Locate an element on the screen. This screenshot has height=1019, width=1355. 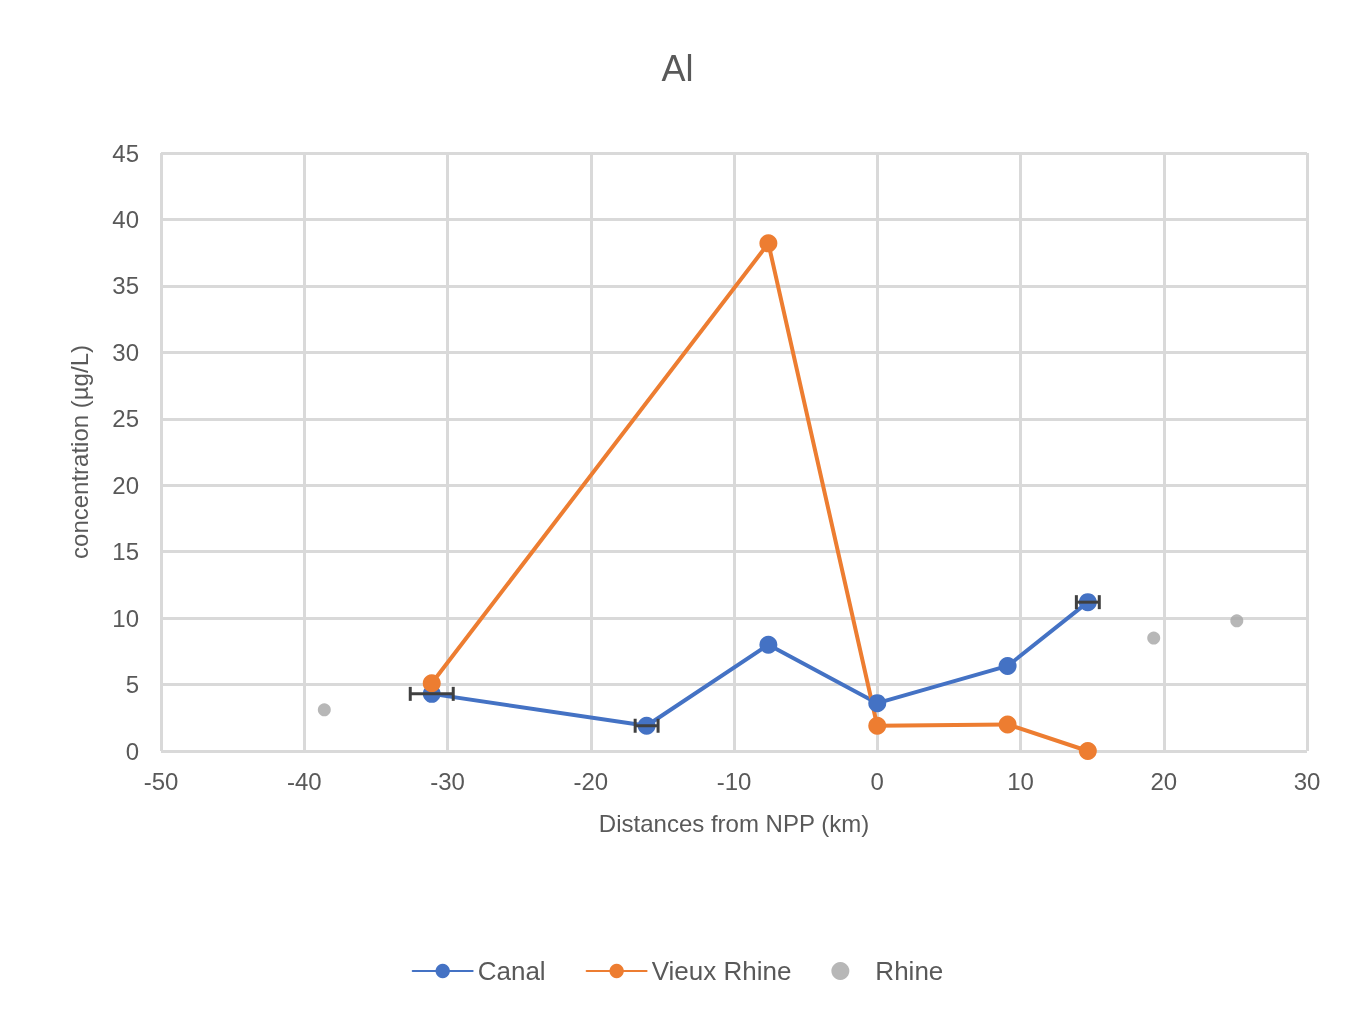
y-tick-label: 45 is located at coordinates (125, 153).